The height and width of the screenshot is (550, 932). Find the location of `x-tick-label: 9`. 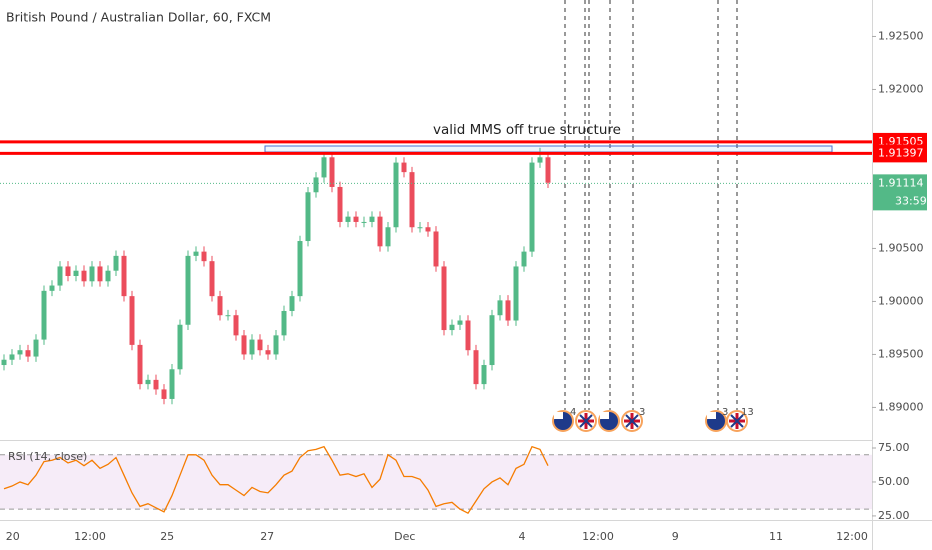

x-tick-label: 9 is located at coordinates (675, 536).